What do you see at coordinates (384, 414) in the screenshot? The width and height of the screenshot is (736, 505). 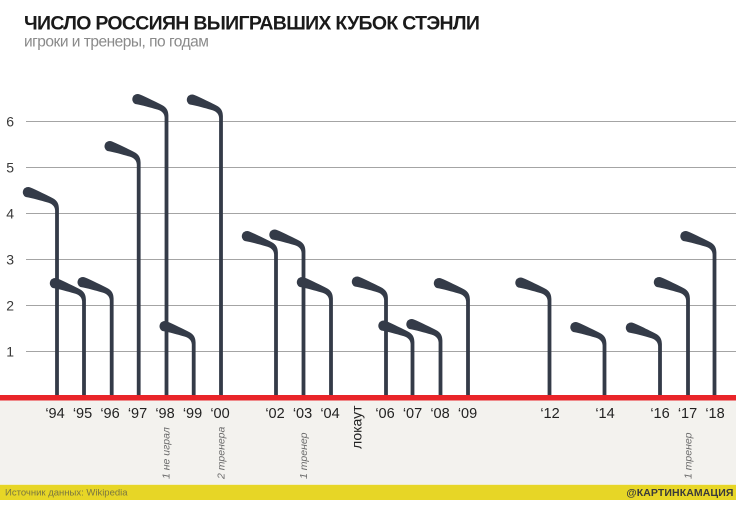 I see `svg-text: ‘06` at bounding box center [384, 414].